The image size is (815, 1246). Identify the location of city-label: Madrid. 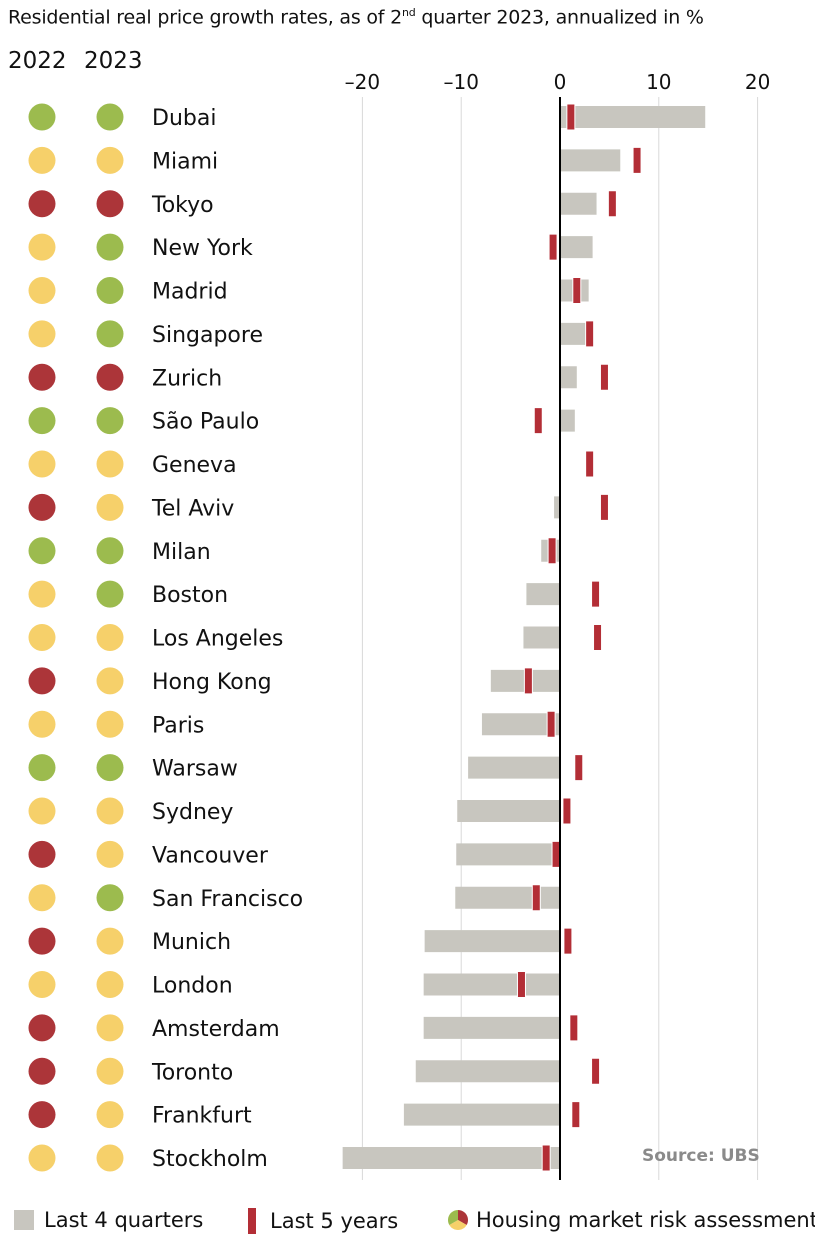
(190, 292).